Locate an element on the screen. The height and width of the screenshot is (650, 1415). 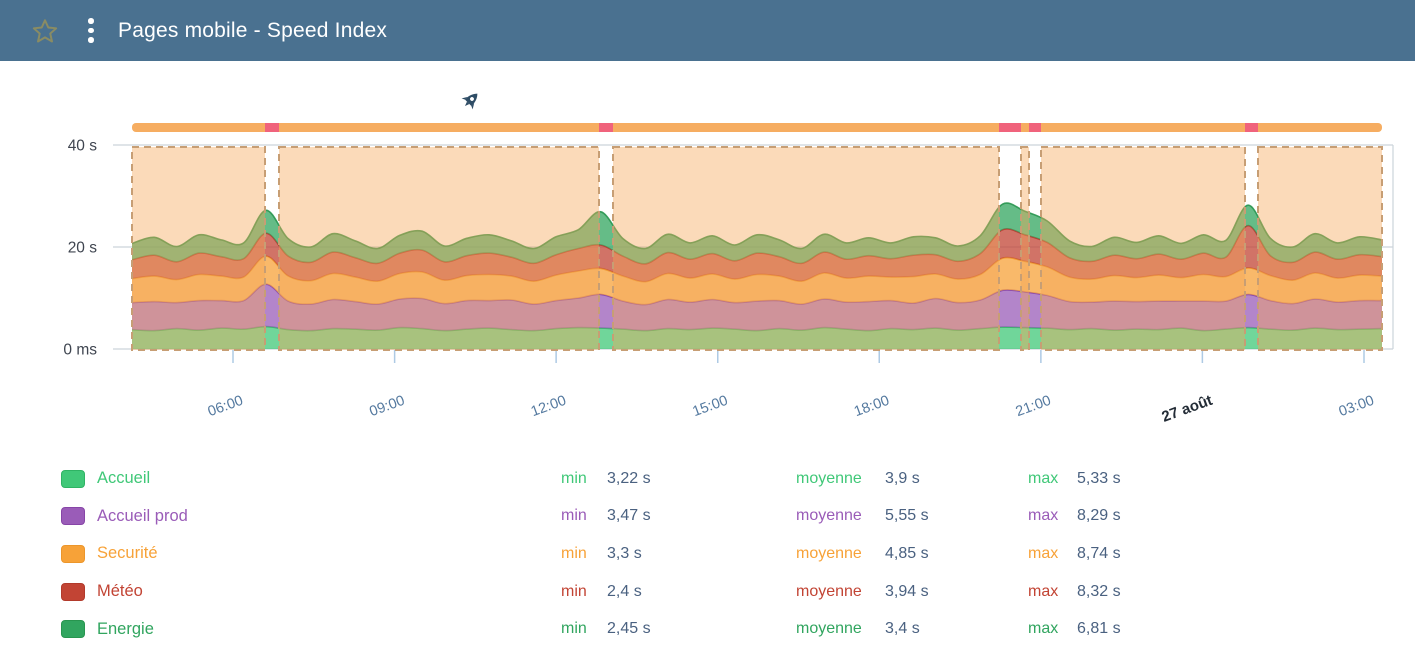
legend-row: Energie min 2,45 s moyenne 3,4 s max 6,81 s is located at coordinates (738, 629).